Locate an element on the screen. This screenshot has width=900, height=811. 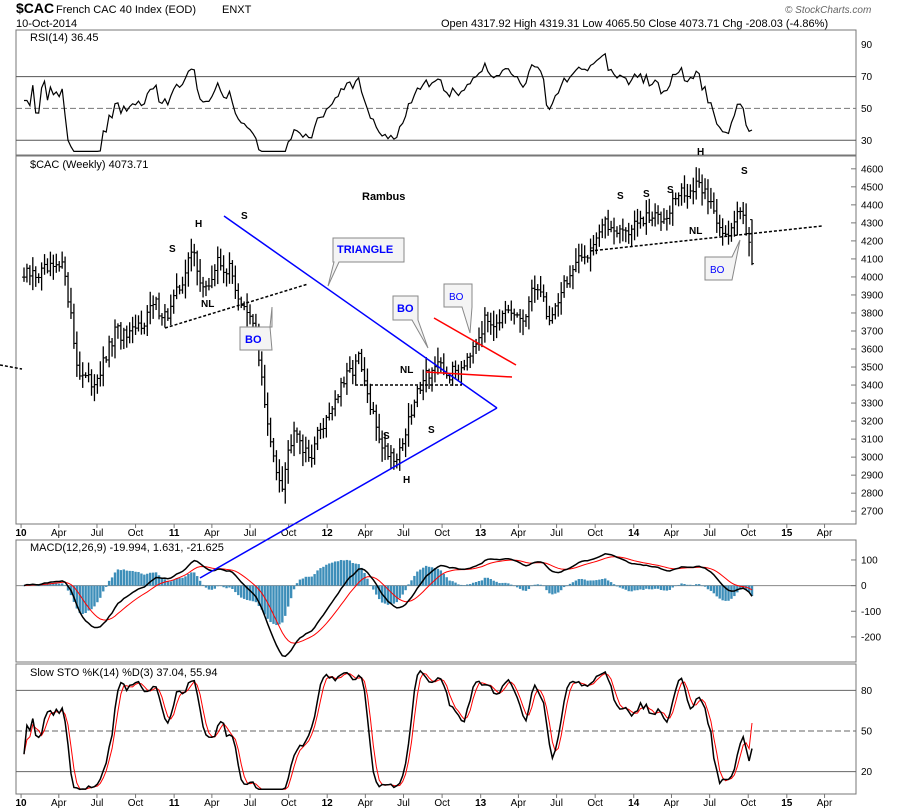
macd-signal-line is located at coordinates (388, 600).